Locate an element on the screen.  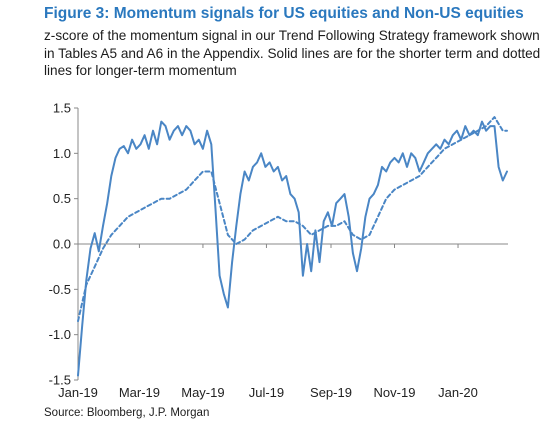
x-tick-label: Nov-19 is located at coordinates (395, 392).